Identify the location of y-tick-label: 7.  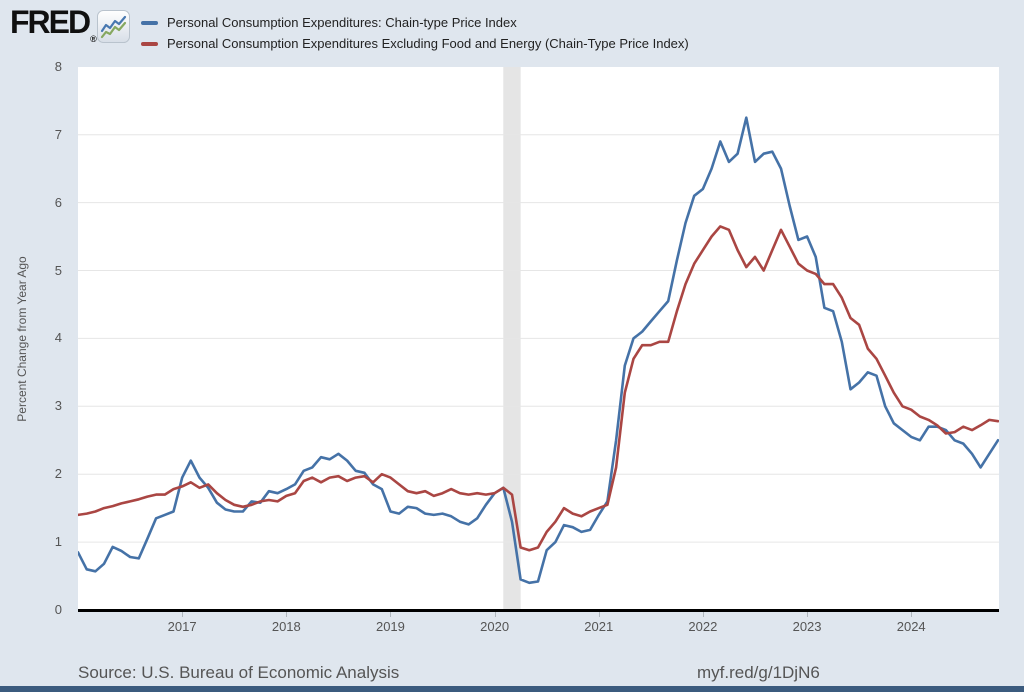
(58, 134).